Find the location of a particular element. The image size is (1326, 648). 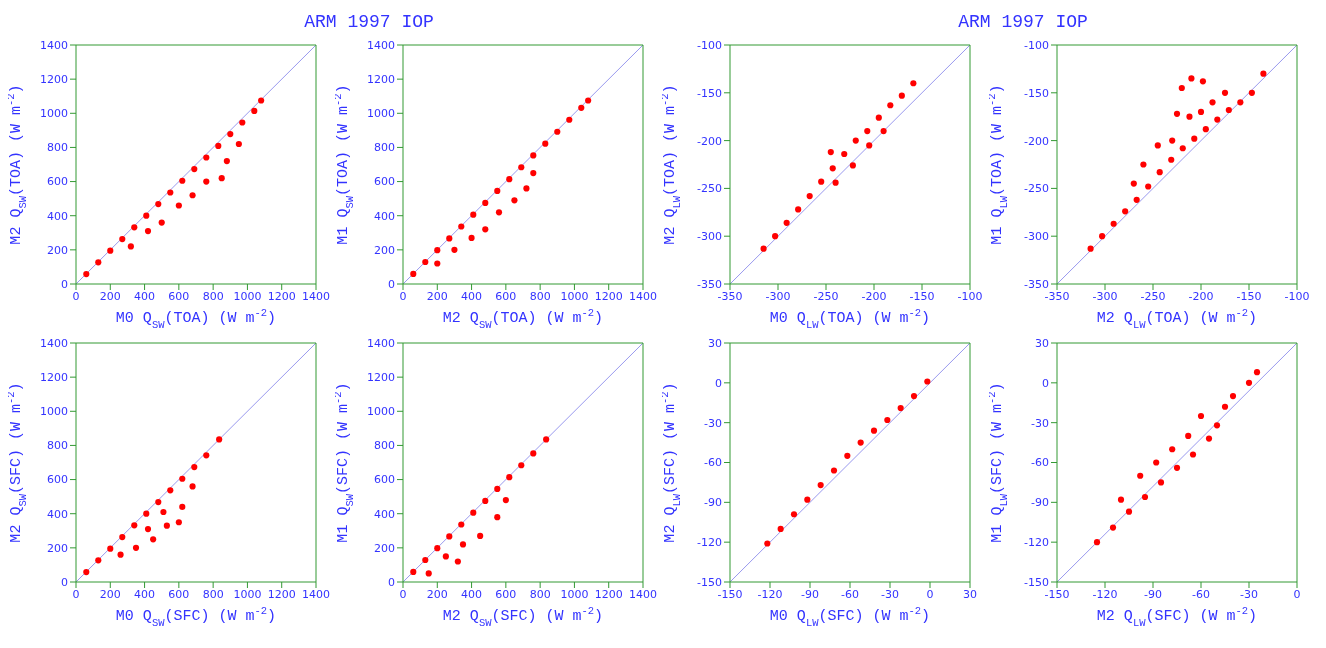

y-tick-label: -150 is located at coordinates (1036, 582).